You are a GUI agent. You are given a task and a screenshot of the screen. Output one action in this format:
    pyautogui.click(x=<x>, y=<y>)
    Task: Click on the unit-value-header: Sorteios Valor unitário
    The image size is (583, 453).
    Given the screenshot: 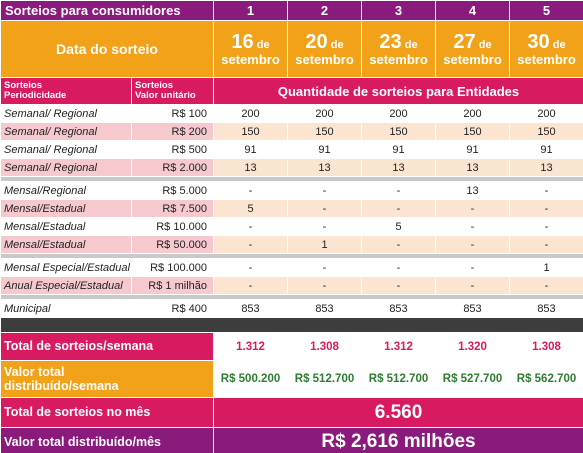 What is the action you would take?
    pyautogui.click(x=172, y=91)
    